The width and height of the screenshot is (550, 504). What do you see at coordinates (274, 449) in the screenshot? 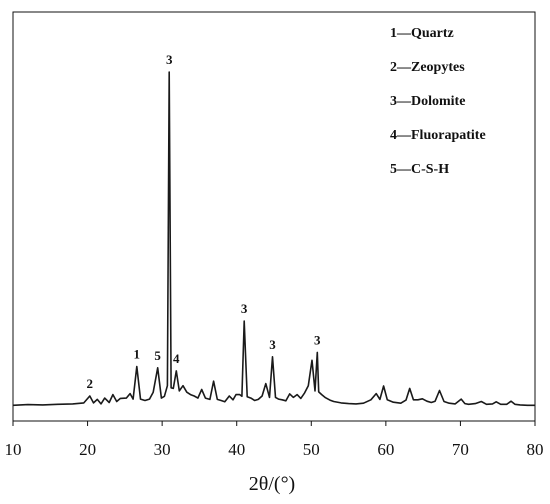
I see `x-axis-tick-labels: 10 20 30 40 50 60 70 80` at bounding box center [274, 449].